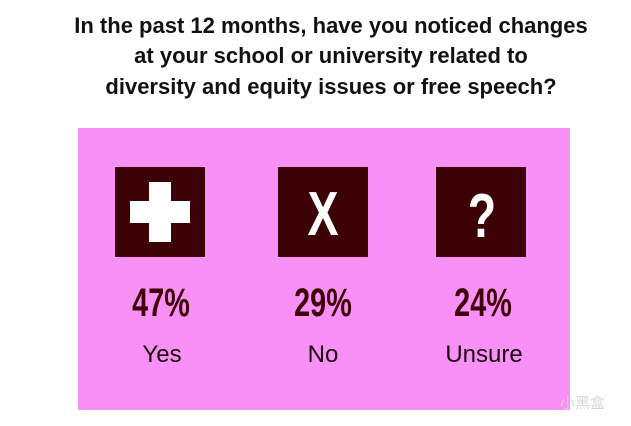 This screenshot has height=426, width=631. Describe the element at coordinates (483, 354) in the screenshot. I see `answer-label: Unsure` at that location.